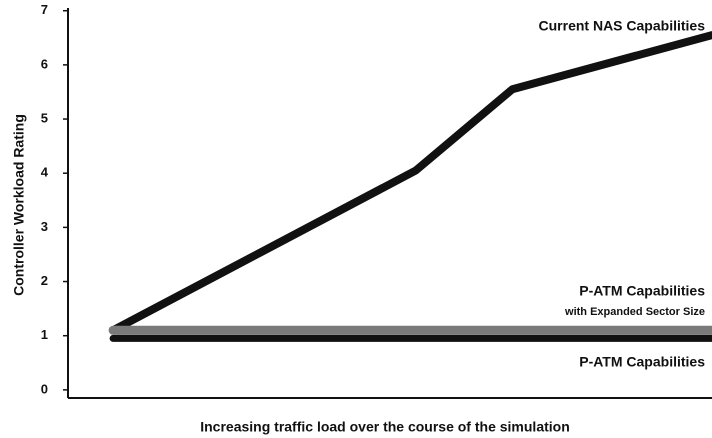  Describe the element at coordinates (44, 388) in the screenshot. I see `y-tick-label: 0` at that location.